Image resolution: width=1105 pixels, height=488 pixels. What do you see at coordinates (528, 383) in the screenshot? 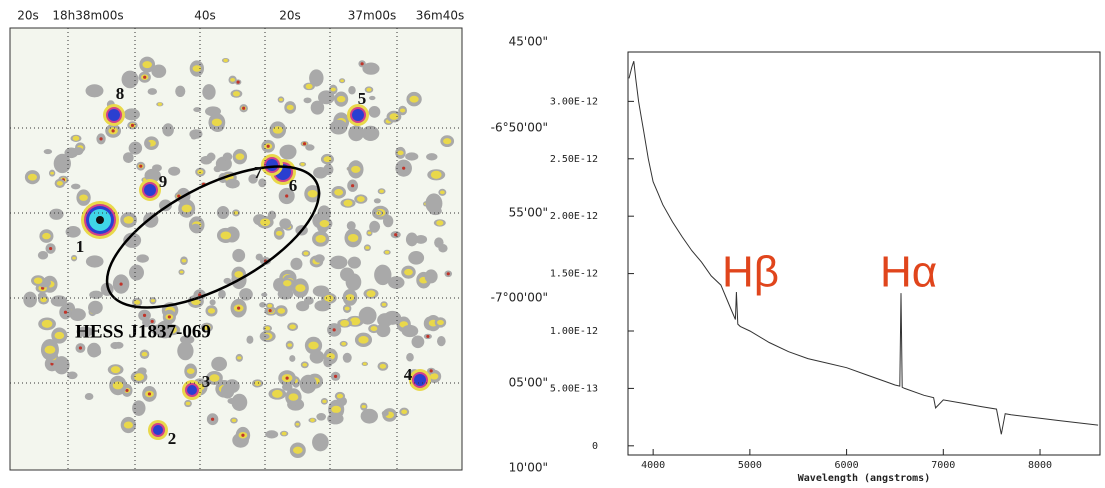
I see `dec-tick-label: 05'00"` at bounding box center [528, 383].